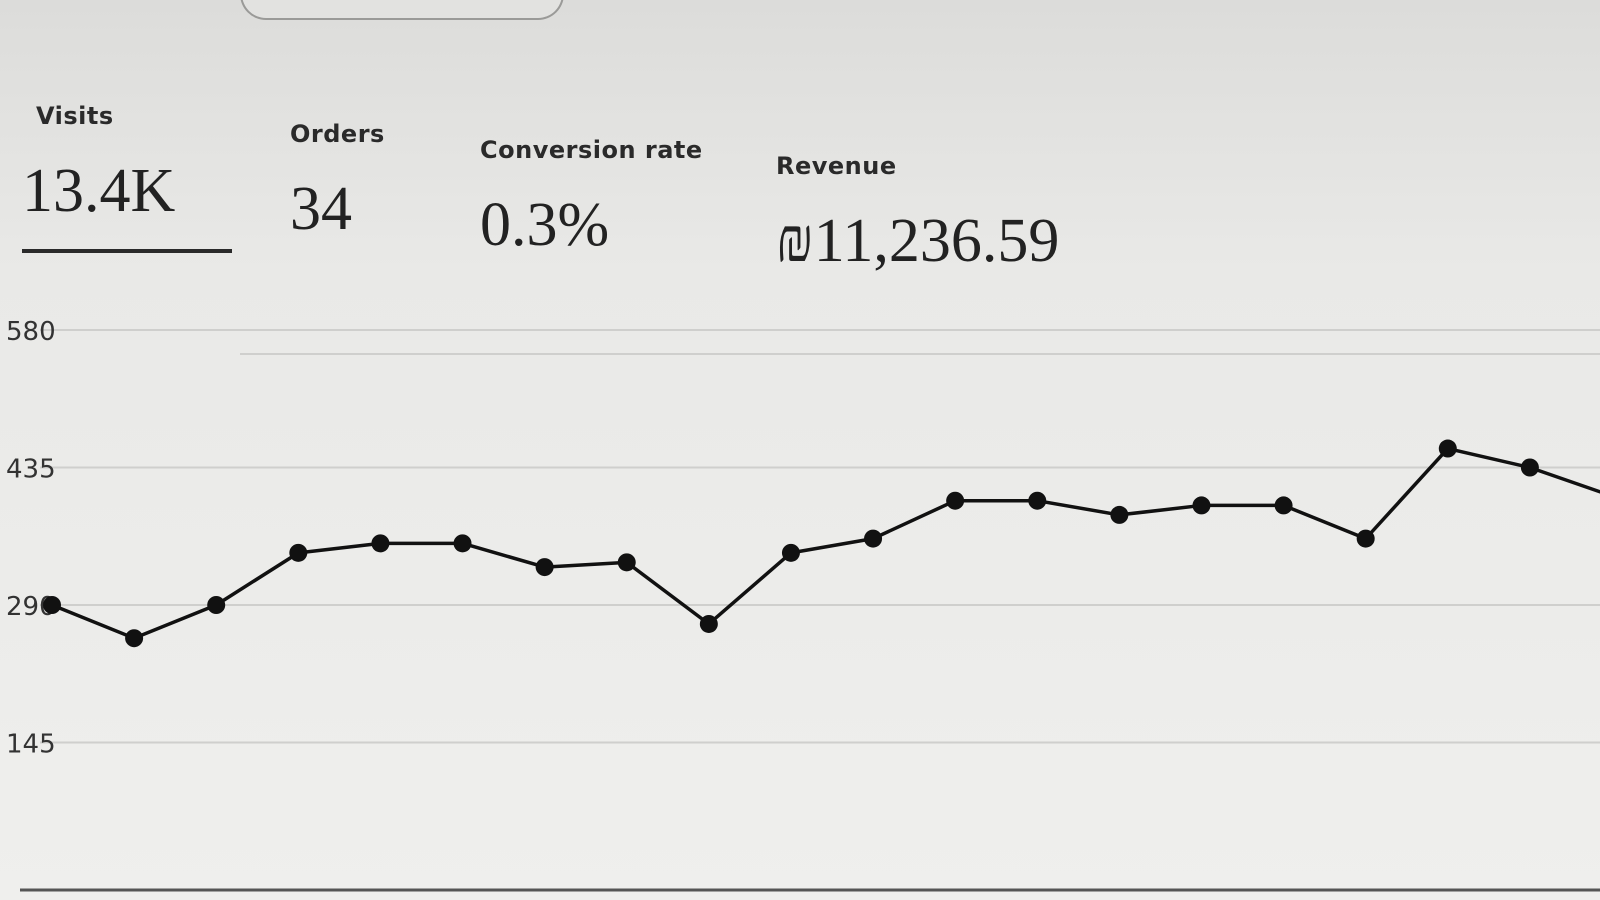  Describe the element at coordinates (402, 10) in the screenshot. I see `top-tab` at that location.